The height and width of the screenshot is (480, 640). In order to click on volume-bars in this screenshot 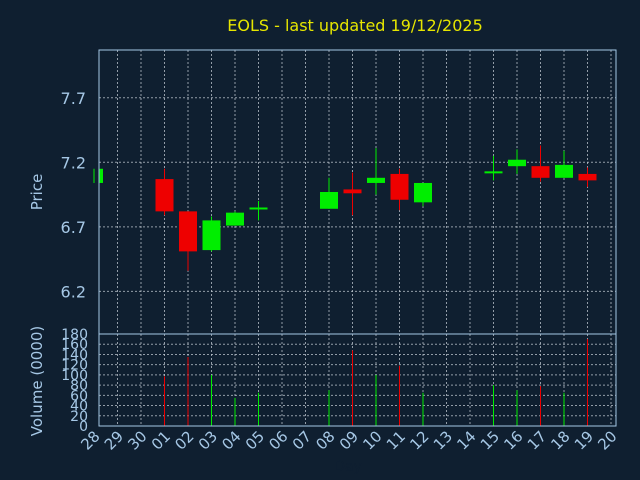, I will do `click(376, 382)`.